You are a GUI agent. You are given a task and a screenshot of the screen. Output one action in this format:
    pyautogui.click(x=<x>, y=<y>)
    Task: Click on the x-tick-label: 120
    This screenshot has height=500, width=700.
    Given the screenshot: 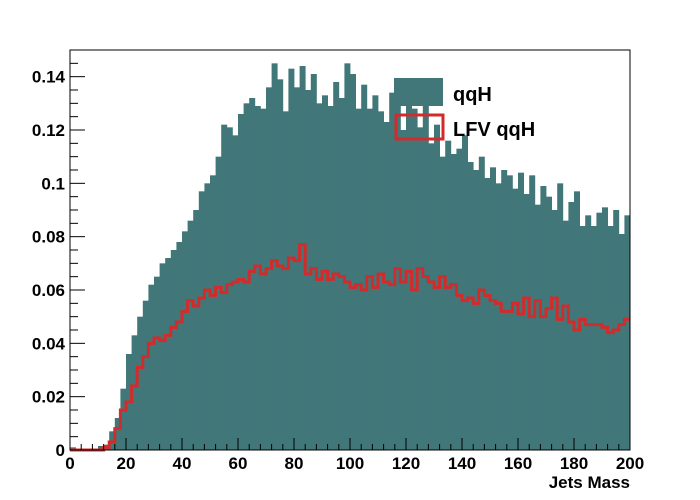 What is the action you would take?
    pyautogui.click(x=406, y=463)
    